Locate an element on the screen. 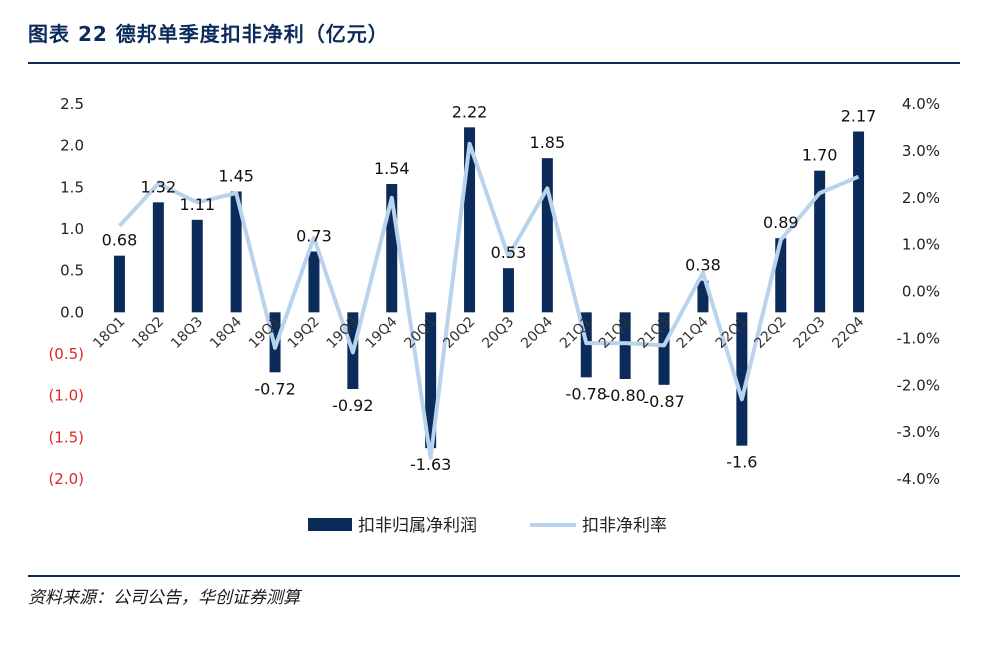 The image size is (1000, 654). bar-20Q4 is located at coordinates (547, 235).